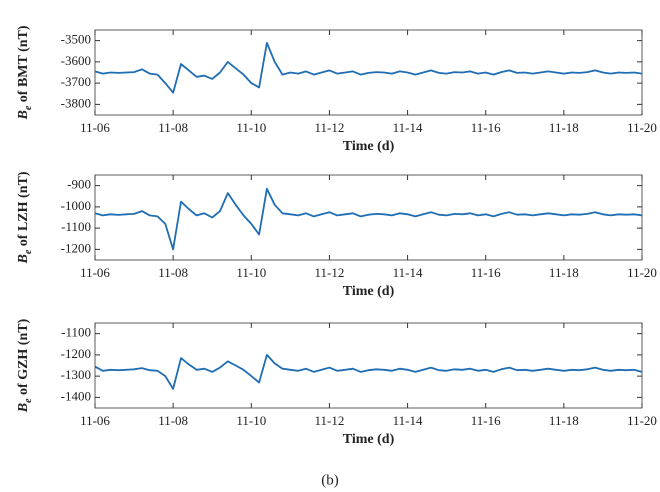 This screenshot has width=660, height=492. Describe the element at coordinates (76, 60) in the screenshot. I see `y-tick-label: -3600` at that location.